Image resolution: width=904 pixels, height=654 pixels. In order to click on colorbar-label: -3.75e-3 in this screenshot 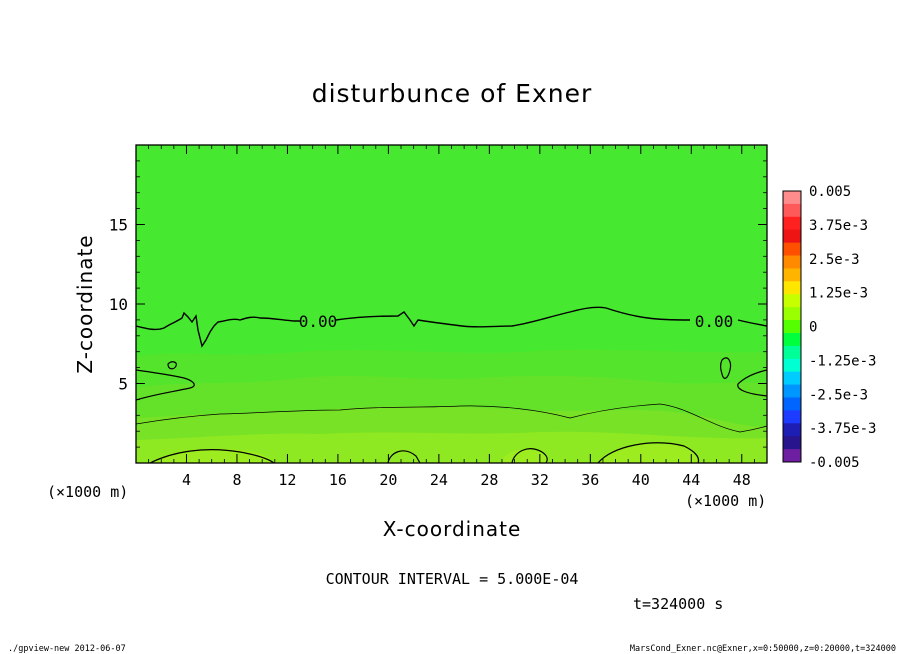, I will do `click(842, 429)`.